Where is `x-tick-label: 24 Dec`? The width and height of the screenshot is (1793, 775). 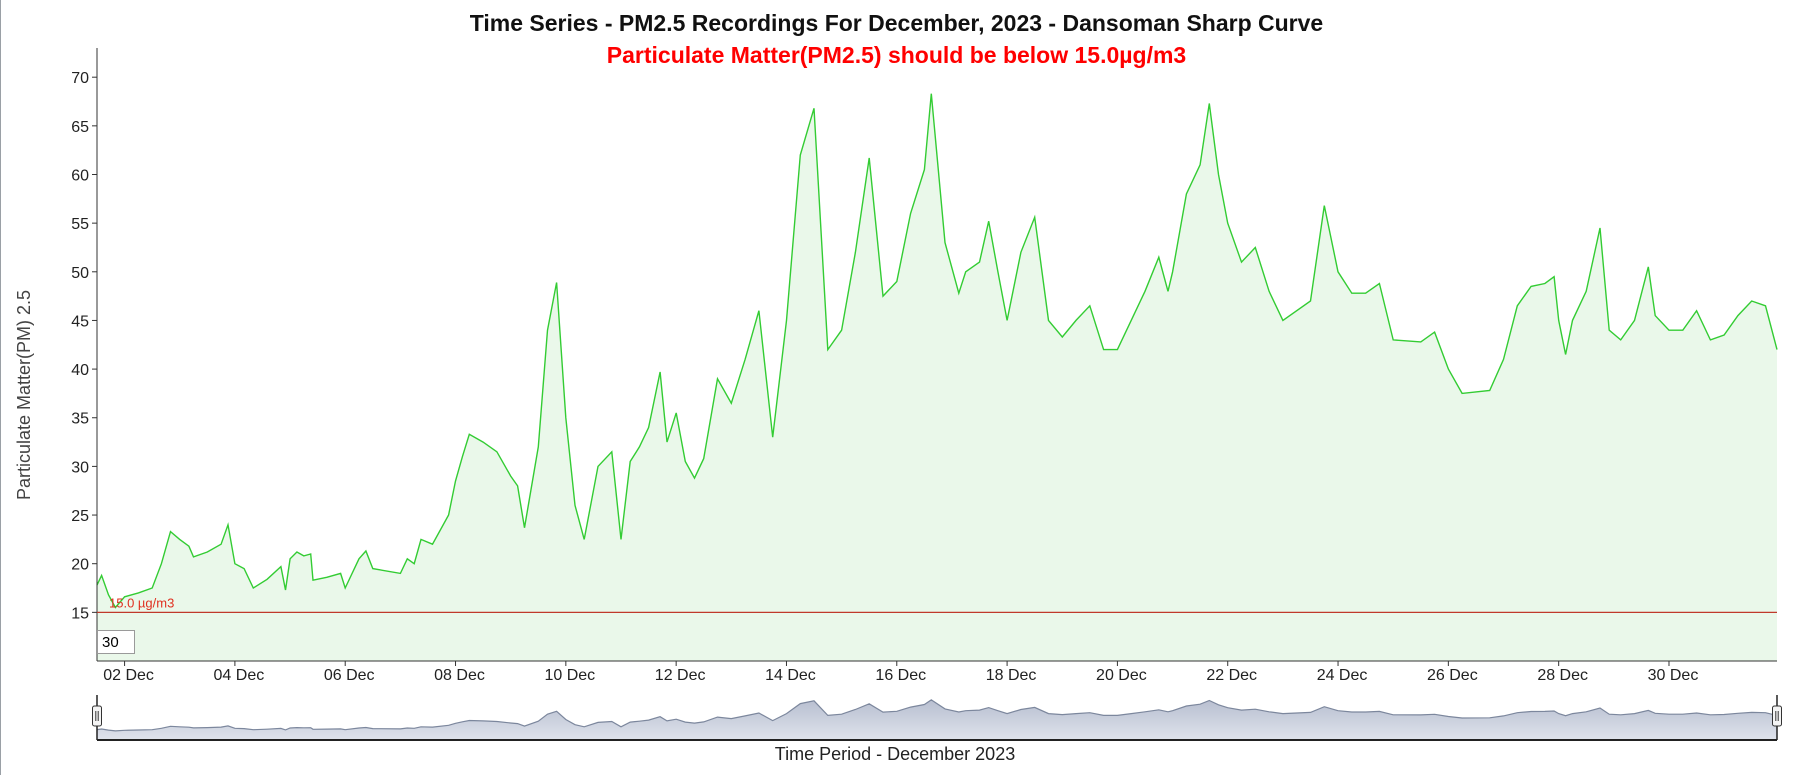 x-tick-label: 24 Dec is located at coordinates (1342, 675).